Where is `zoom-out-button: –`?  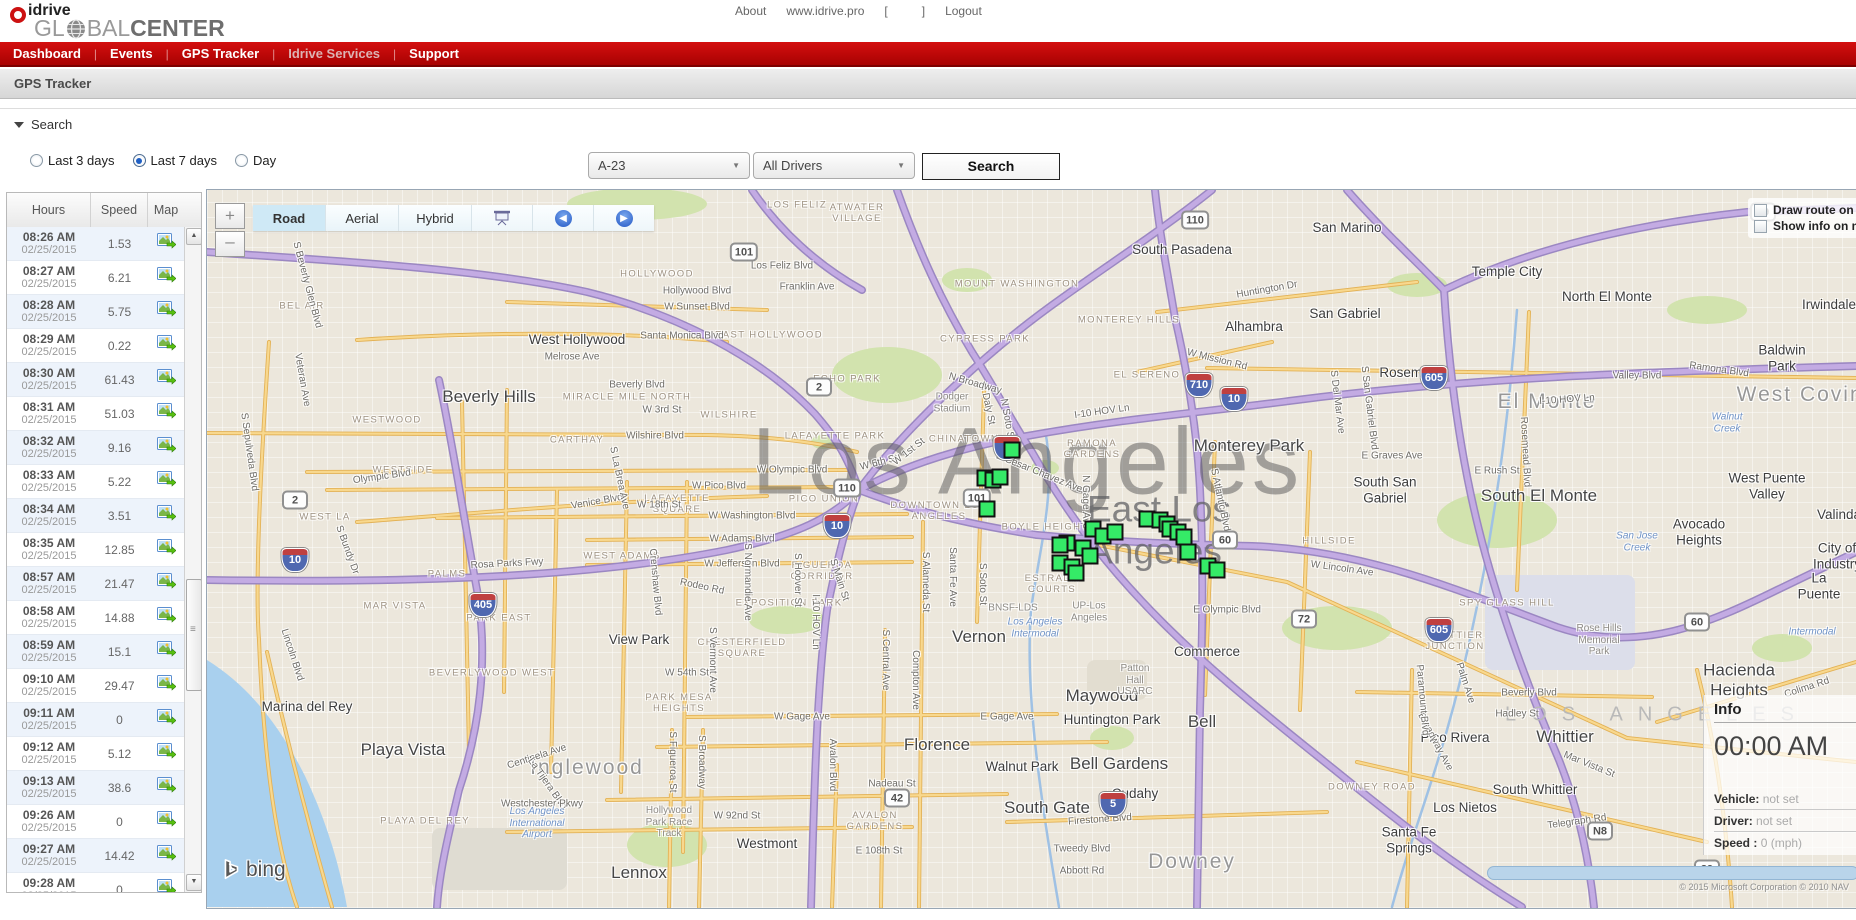 zoom-out-button: – is located at coordinates (230, 244).